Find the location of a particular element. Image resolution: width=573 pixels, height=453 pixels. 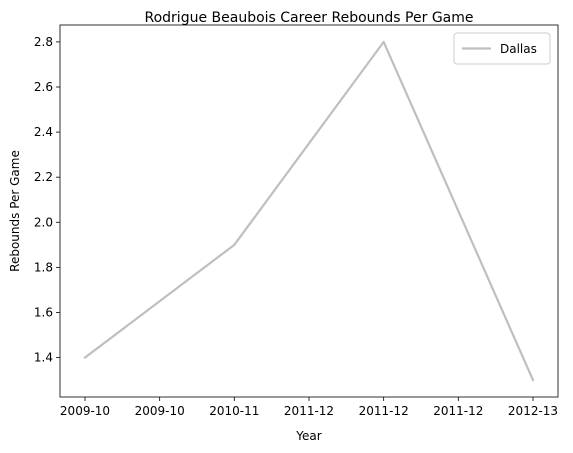

y-tick-label: 1.8 is located at coordinates (43, 267).